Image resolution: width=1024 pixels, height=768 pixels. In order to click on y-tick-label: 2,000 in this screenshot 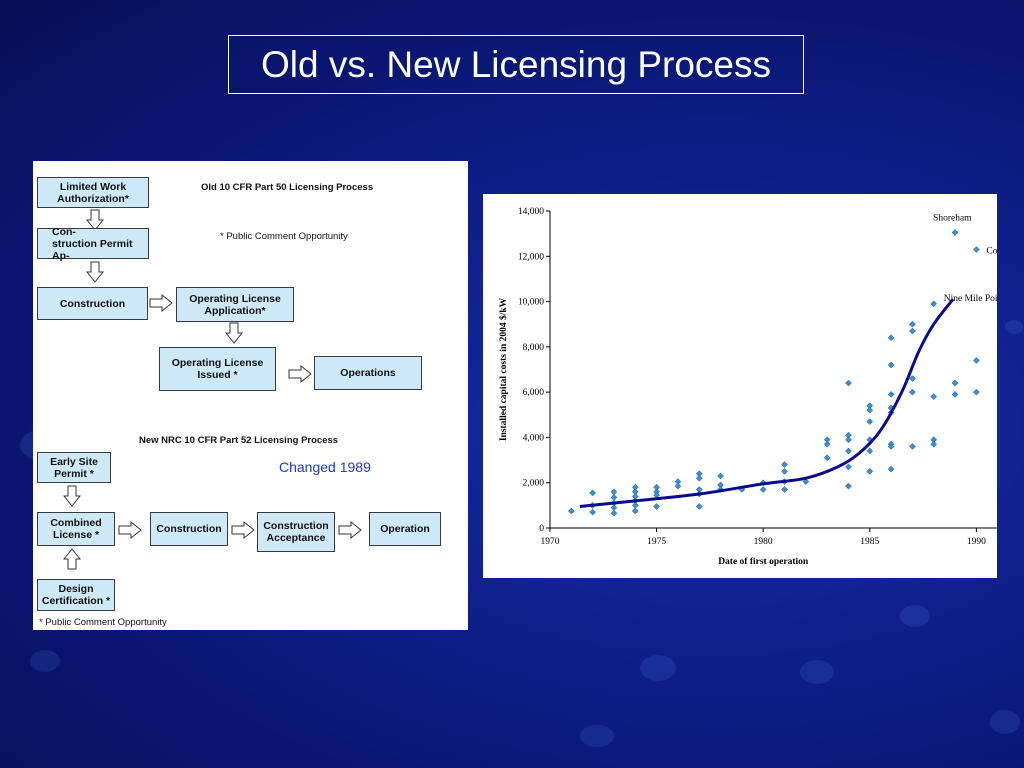, I will do `click(534, 484)`.